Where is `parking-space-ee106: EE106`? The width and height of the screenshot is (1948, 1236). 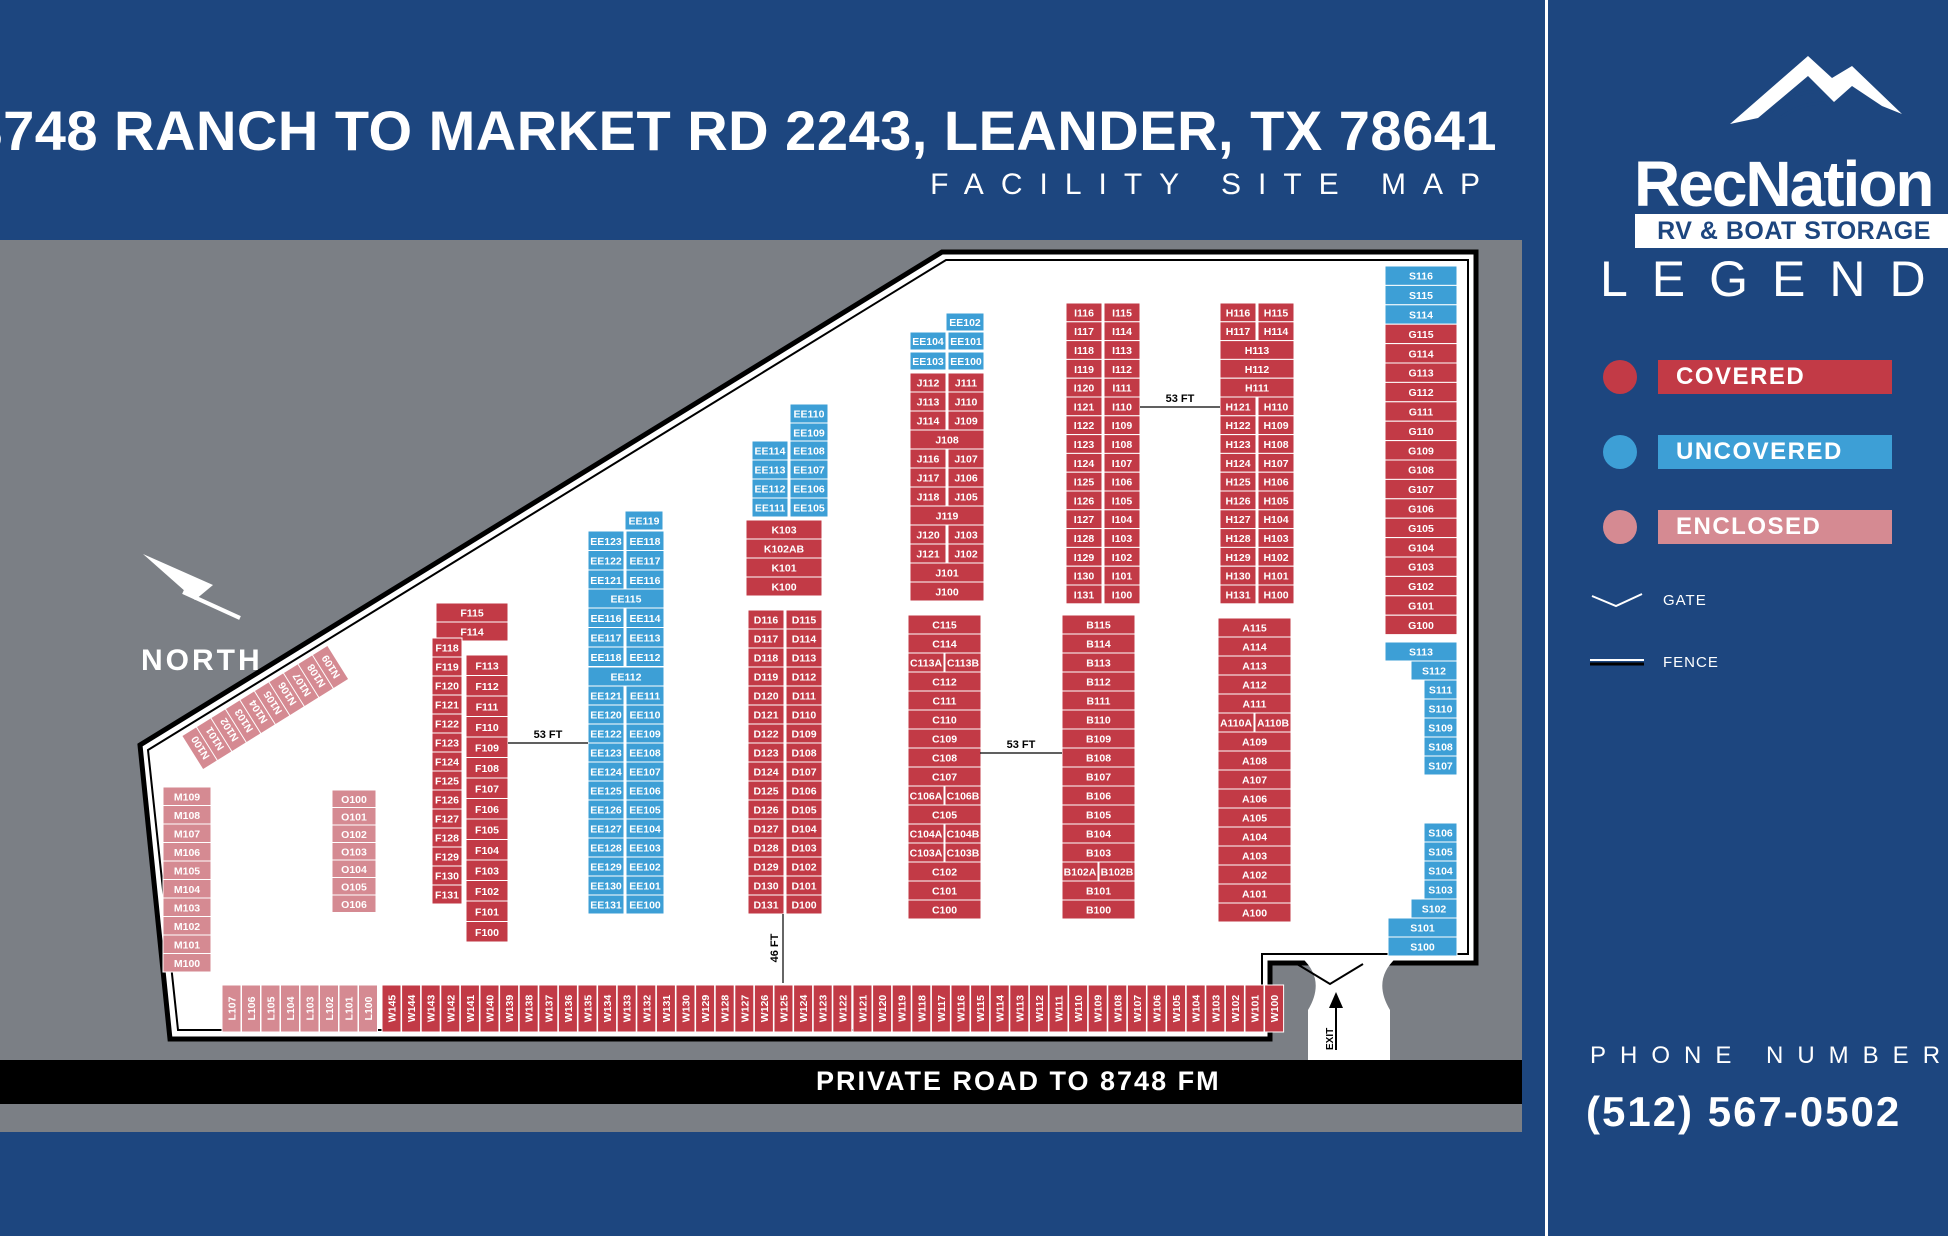 parking-space-ee106: EE106 is located at coordinates (809, 488).